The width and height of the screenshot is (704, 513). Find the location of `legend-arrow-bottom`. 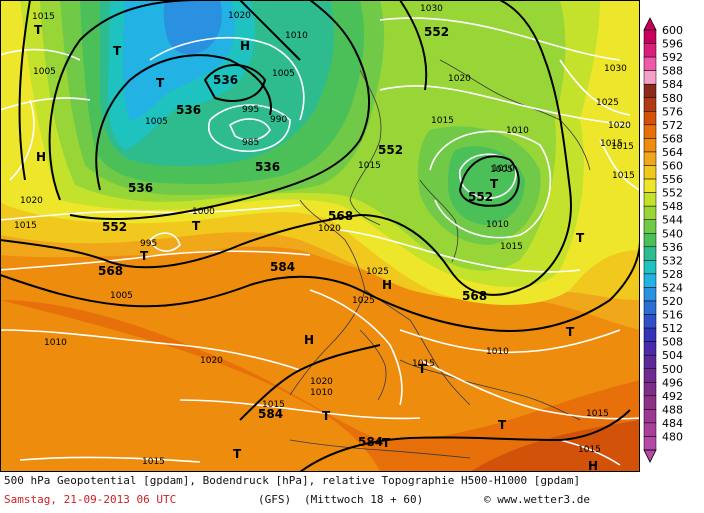

legend-arrow-bottom is located at coordinates (650, 456).